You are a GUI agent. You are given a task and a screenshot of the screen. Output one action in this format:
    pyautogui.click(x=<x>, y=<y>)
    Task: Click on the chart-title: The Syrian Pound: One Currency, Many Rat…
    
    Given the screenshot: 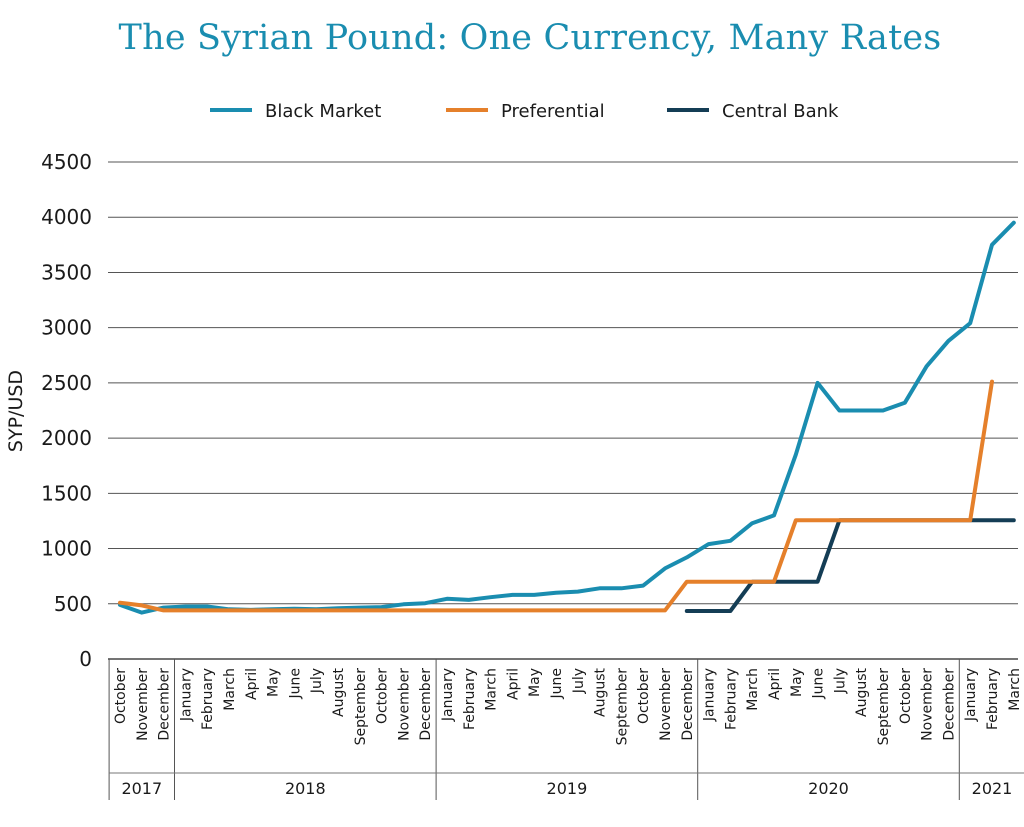 What is the action you would take?
    pyautogui.click(x=530, y=38)
    